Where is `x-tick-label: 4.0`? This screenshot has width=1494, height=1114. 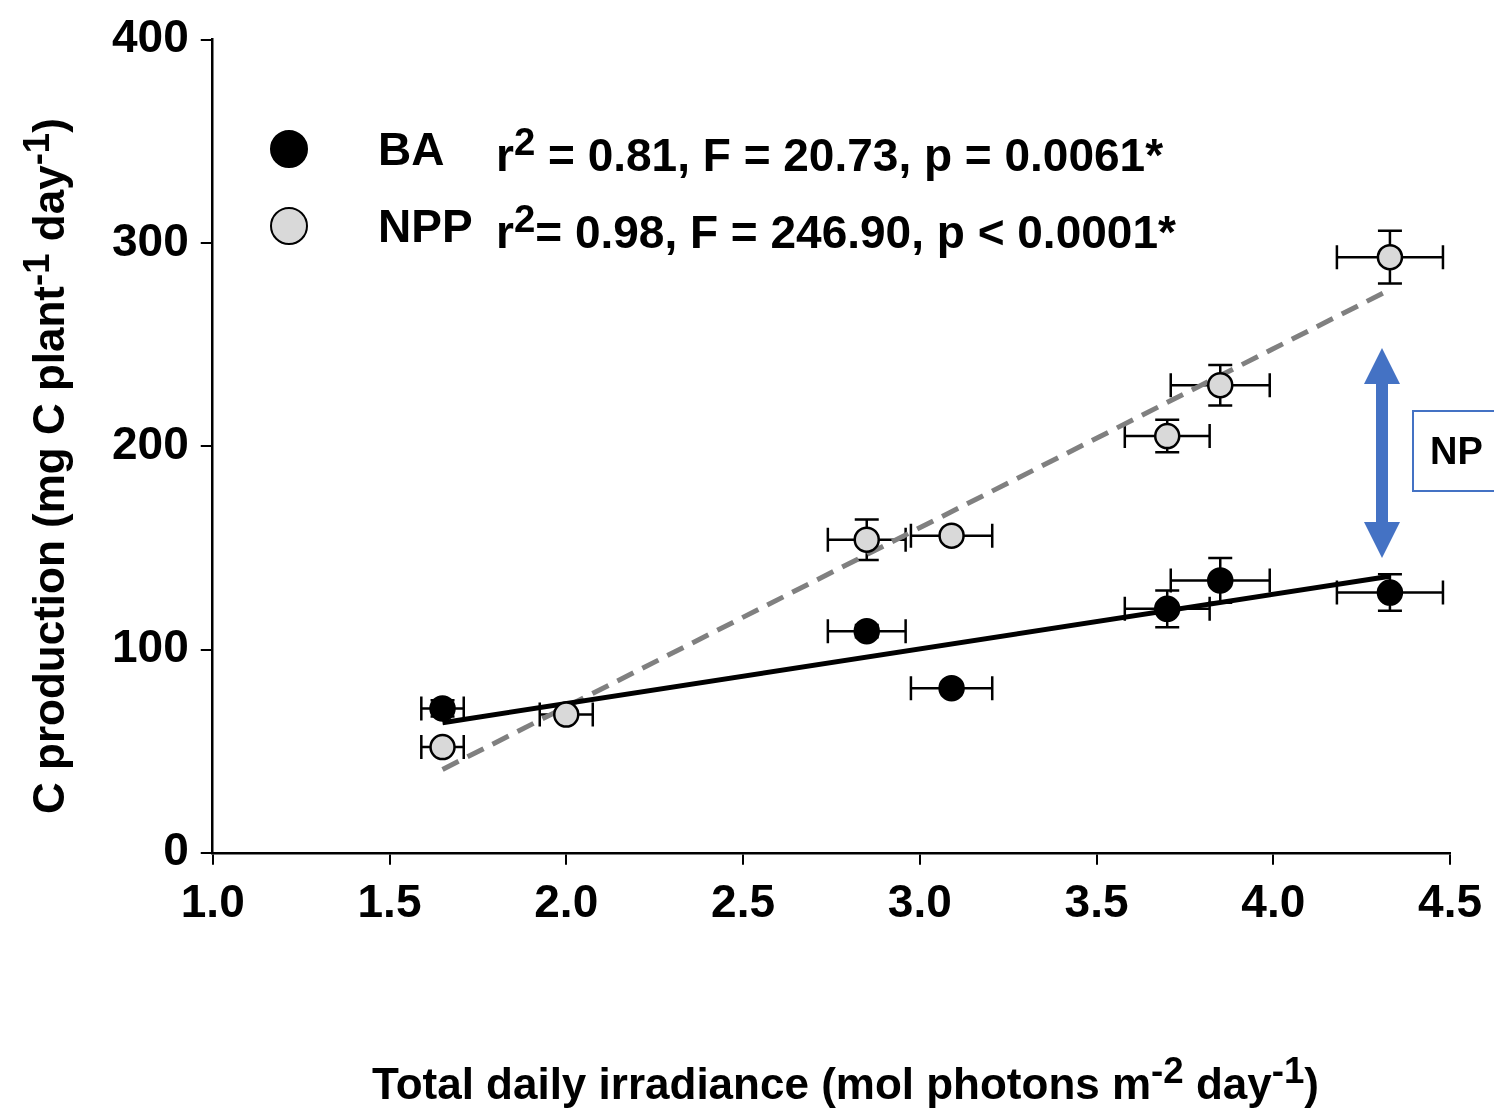
x-tick-label: 4.0 is located at coordinates (1273, 901).